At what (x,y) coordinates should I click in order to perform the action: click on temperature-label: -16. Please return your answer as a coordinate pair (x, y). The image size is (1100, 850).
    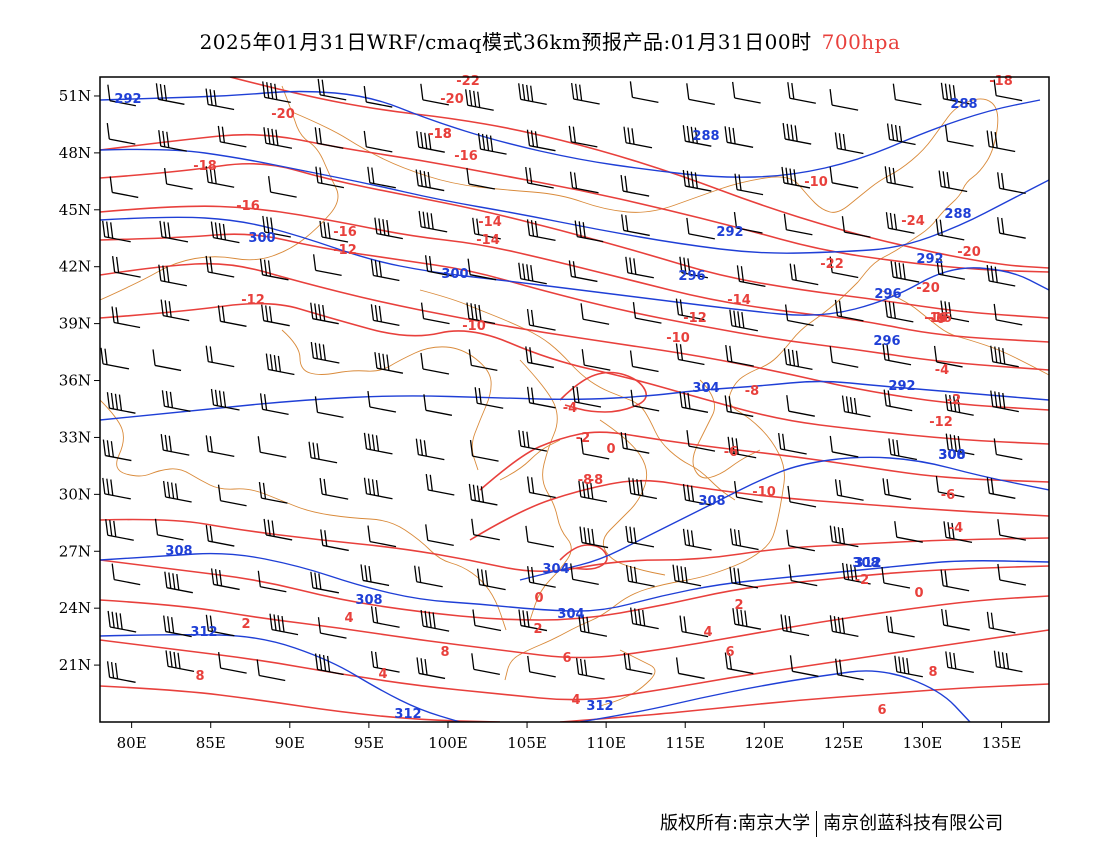
    Looking at the image, I should click on (940, 318).